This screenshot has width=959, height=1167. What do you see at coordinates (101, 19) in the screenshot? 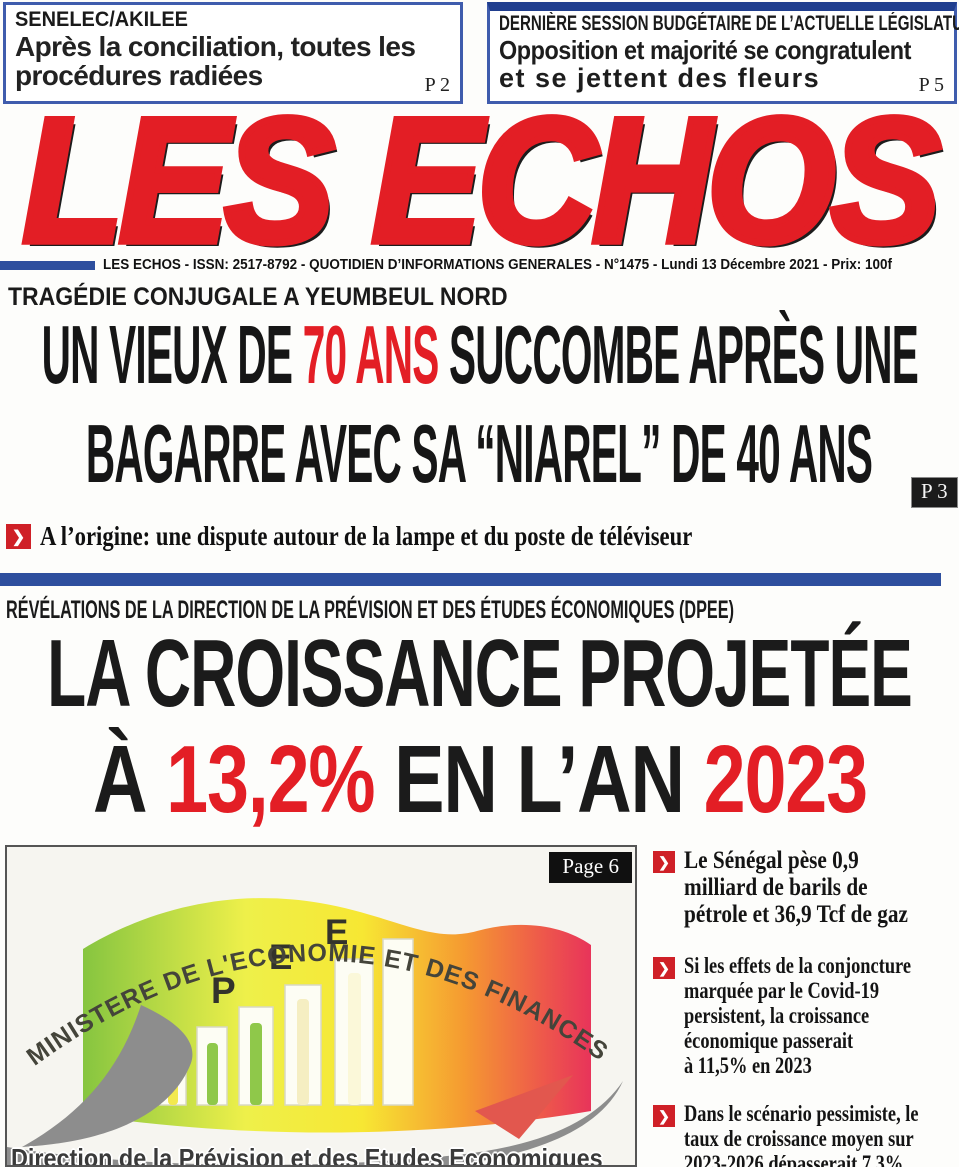
I see `teaser-left-kicker: SENELEC/AKILEE` at bounding box center [101, 19].